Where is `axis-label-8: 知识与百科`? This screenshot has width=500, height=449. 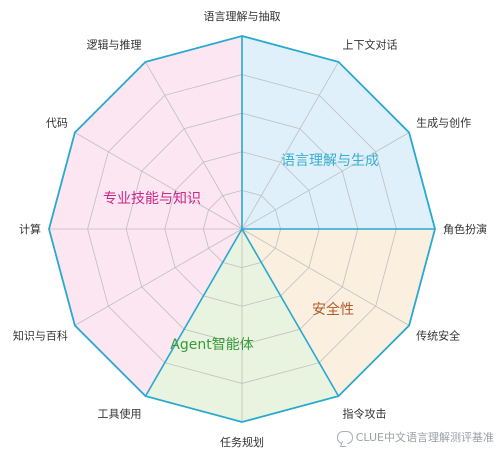 axis-label-8: 知识与百科 is located at coordinates (40, 336).